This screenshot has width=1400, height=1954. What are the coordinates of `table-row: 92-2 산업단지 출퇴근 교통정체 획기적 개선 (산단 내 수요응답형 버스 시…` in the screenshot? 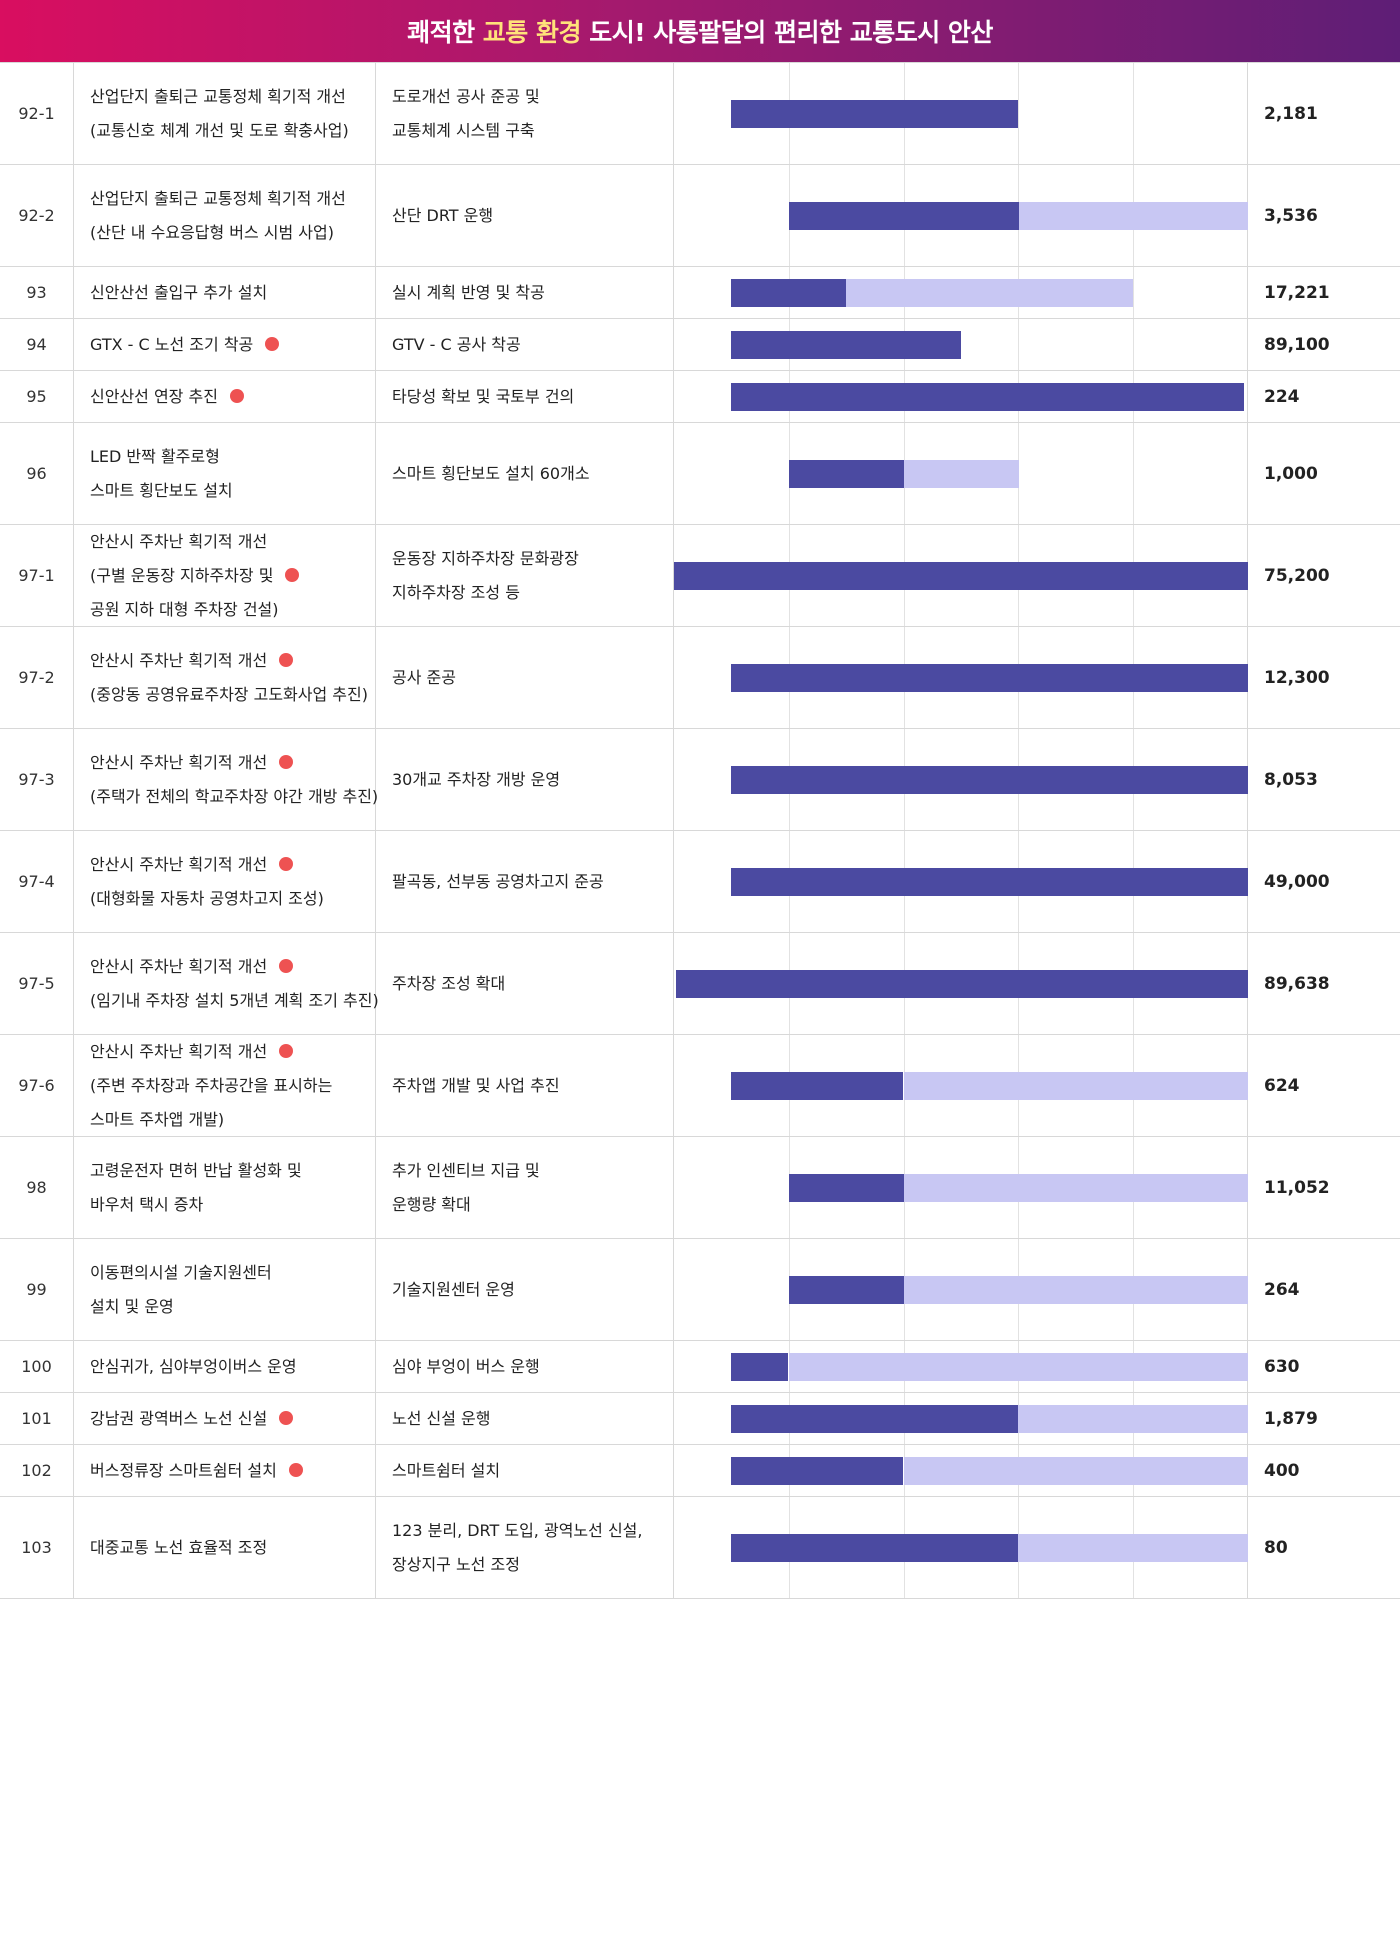 It's located at (700, 216).